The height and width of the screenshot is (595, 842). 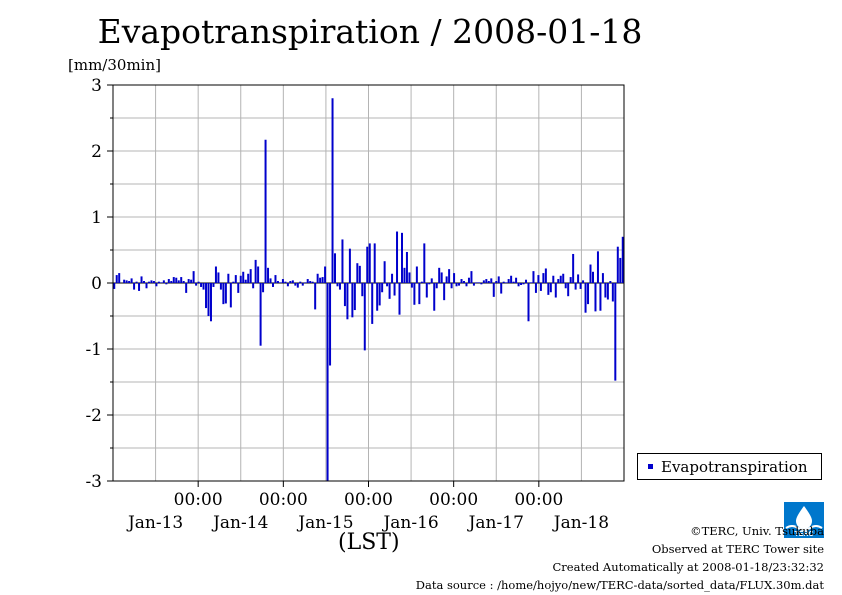 I want to click on terc-logo-icon: TERC, so click(x=804, y=520).